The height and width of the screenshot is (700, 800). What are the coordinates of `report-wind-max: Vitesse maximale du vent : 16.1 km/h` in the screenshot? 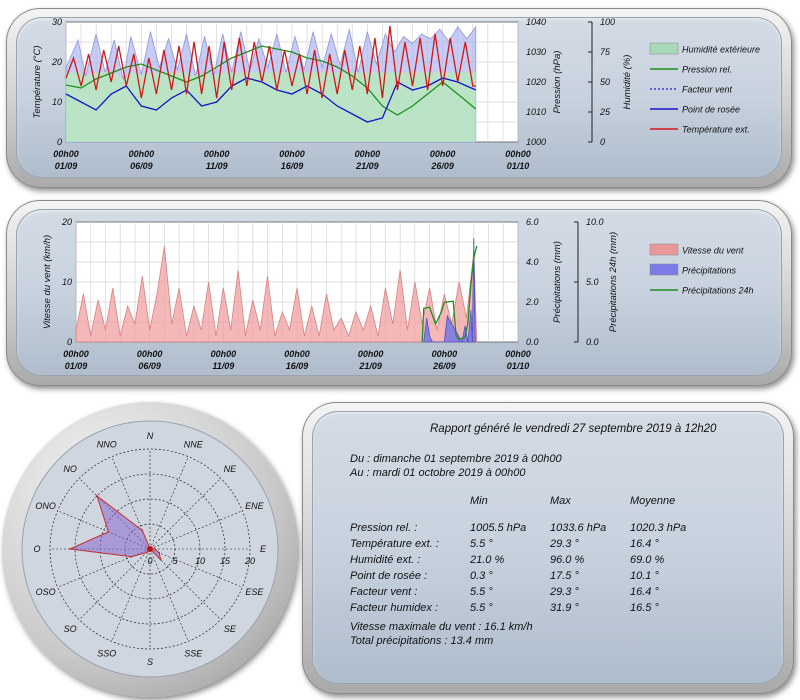 It's located at (441, 627).